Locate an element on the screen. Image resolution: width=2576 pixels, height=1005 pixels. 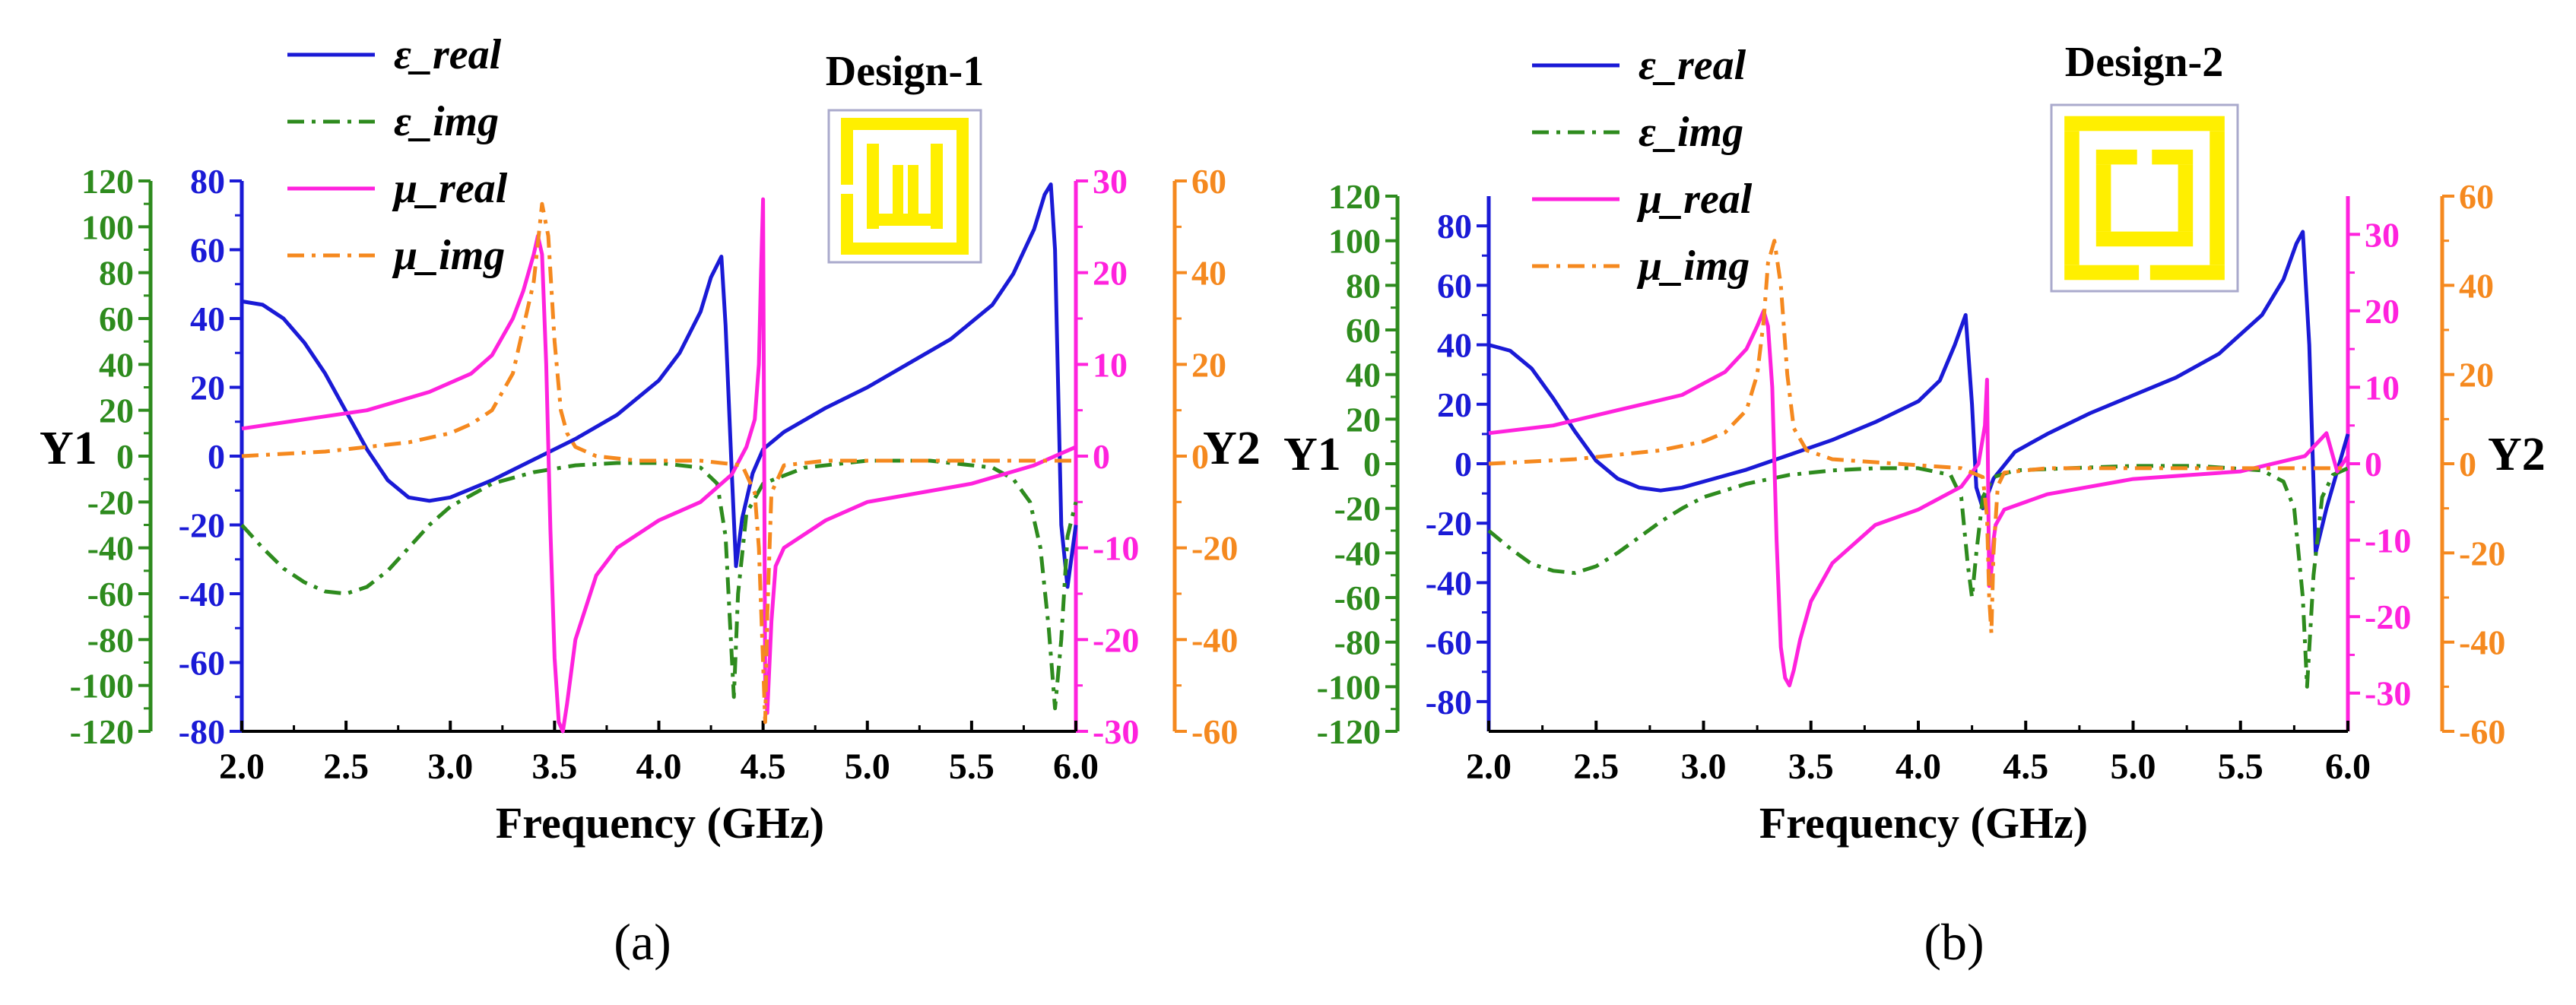
series-line-eps-real is located at coordinates (1919, 392).